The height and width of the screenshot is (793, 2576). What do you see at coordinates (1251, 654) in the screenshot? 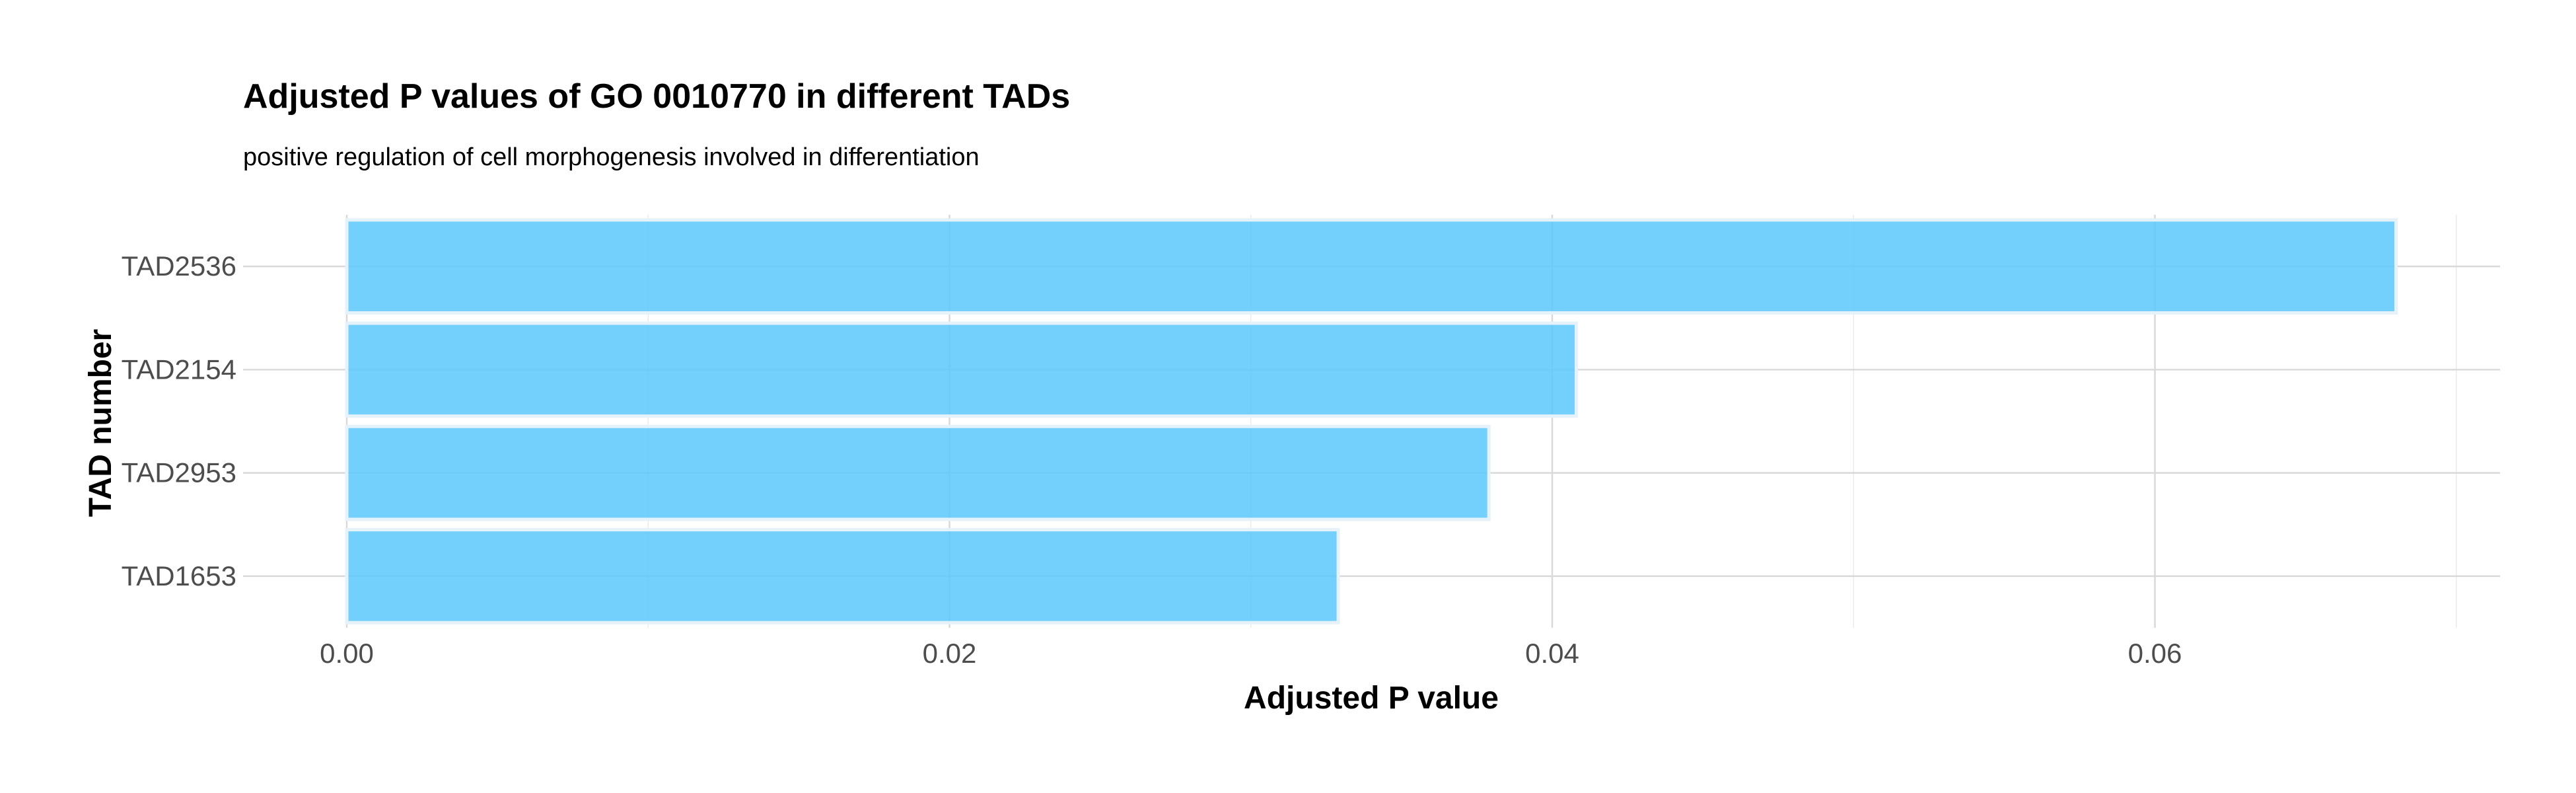
I see `x-axis-ticks: 0.00 0.02 0.04 0.06` at bounding box center [1251, 654].